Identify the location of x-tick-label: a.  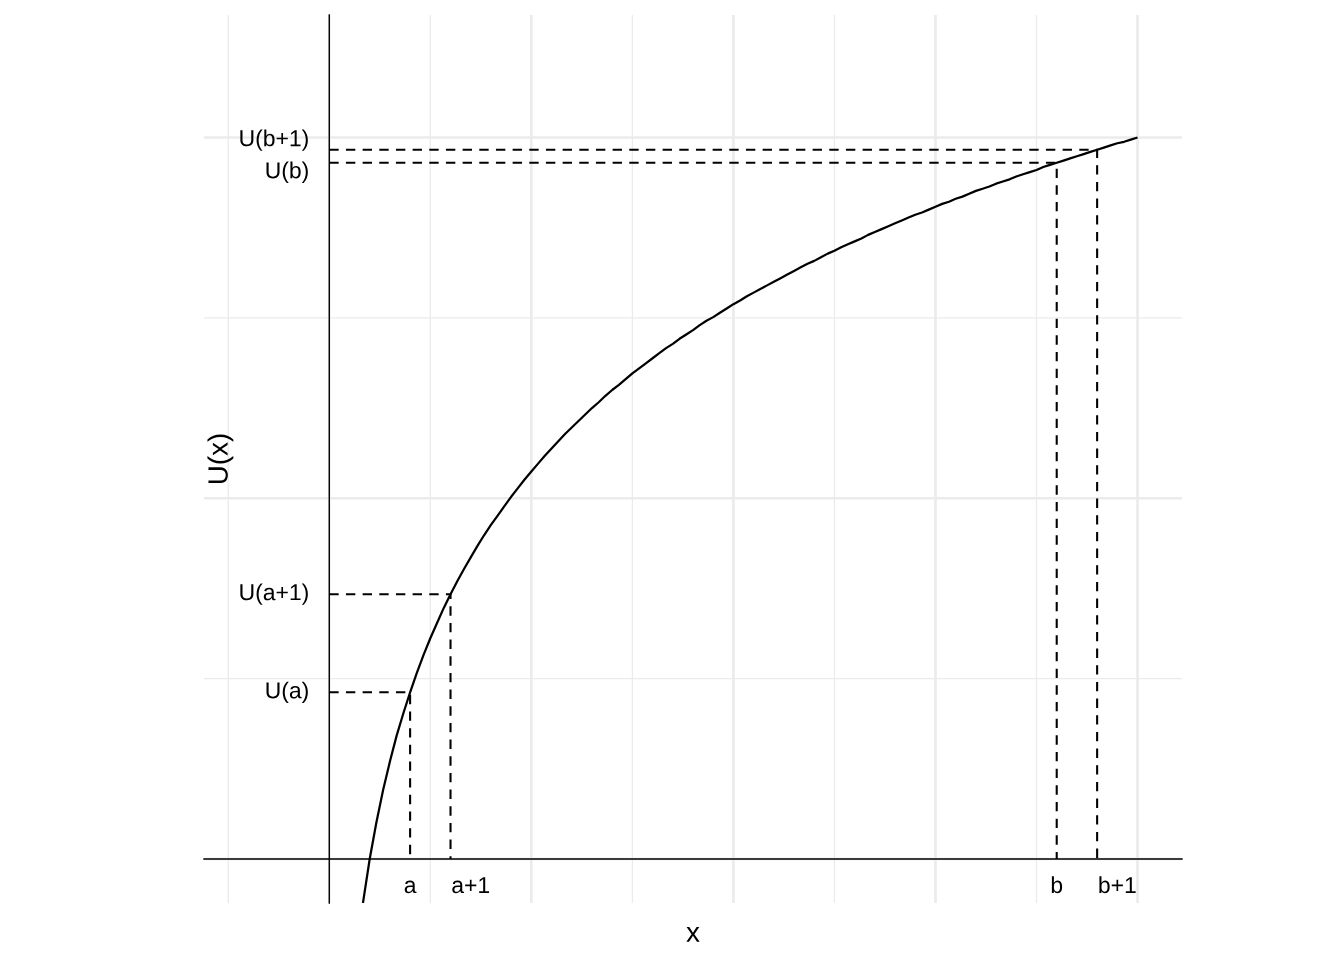
(410, 887).